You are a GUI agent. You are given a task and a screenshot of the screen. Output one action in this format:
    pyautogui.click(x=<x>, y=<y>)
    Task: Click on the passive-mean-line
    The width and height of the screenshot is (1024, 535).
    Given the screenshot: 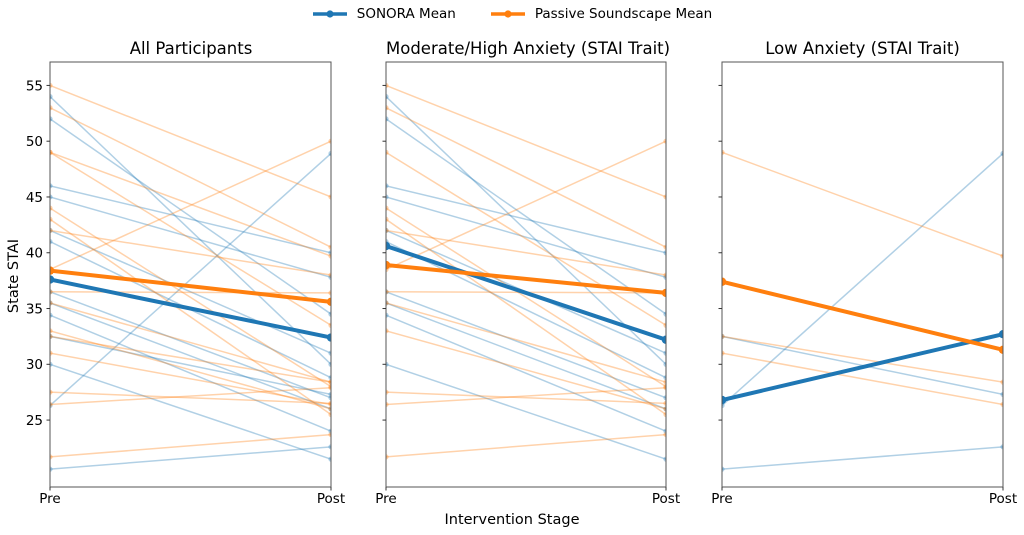 What is the action you would take?
    pyautogui.click(x=862, y=315)
    